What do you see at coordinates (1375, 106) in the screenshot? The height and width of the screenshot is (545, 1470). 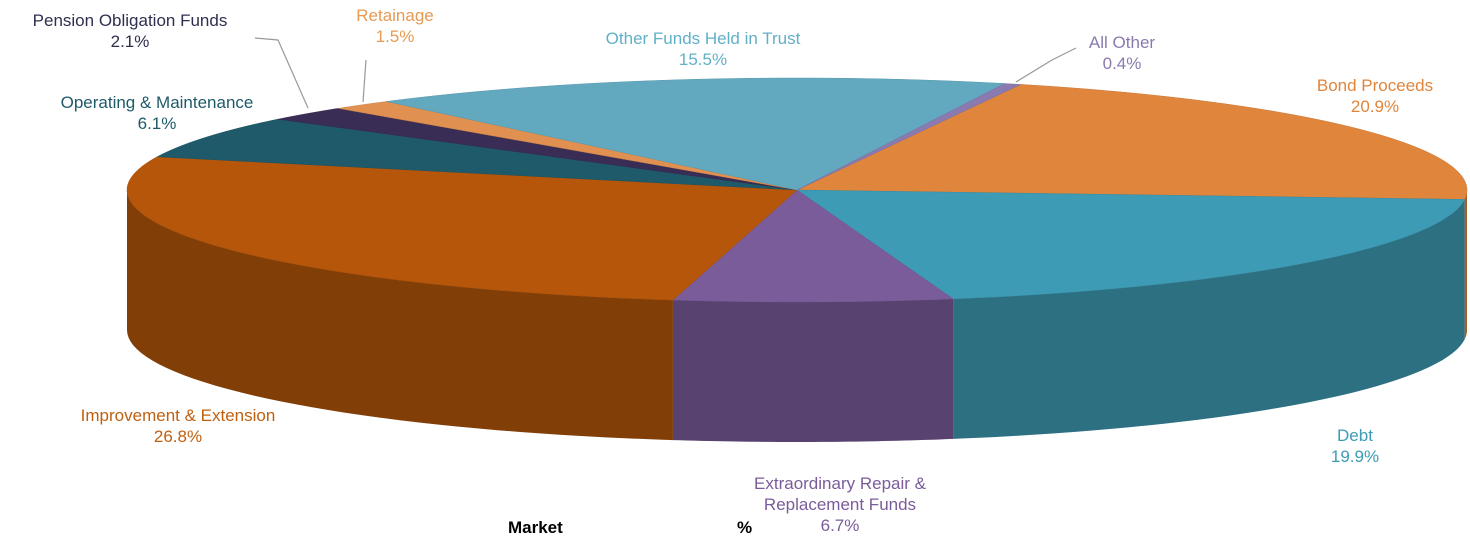 I see `value-label: 20.9%` at bounding box center [1375, 106].